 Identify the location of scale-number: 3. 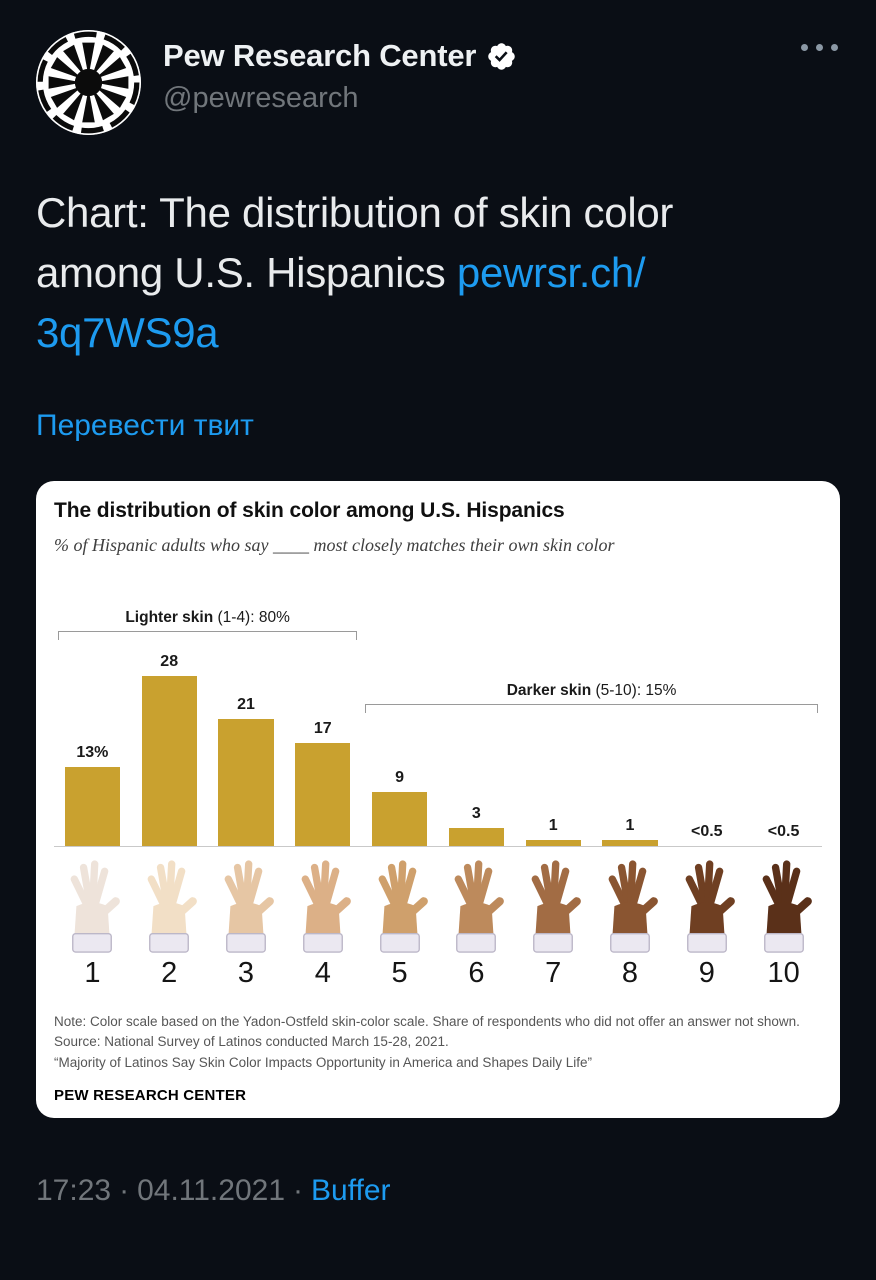
(246, 973).